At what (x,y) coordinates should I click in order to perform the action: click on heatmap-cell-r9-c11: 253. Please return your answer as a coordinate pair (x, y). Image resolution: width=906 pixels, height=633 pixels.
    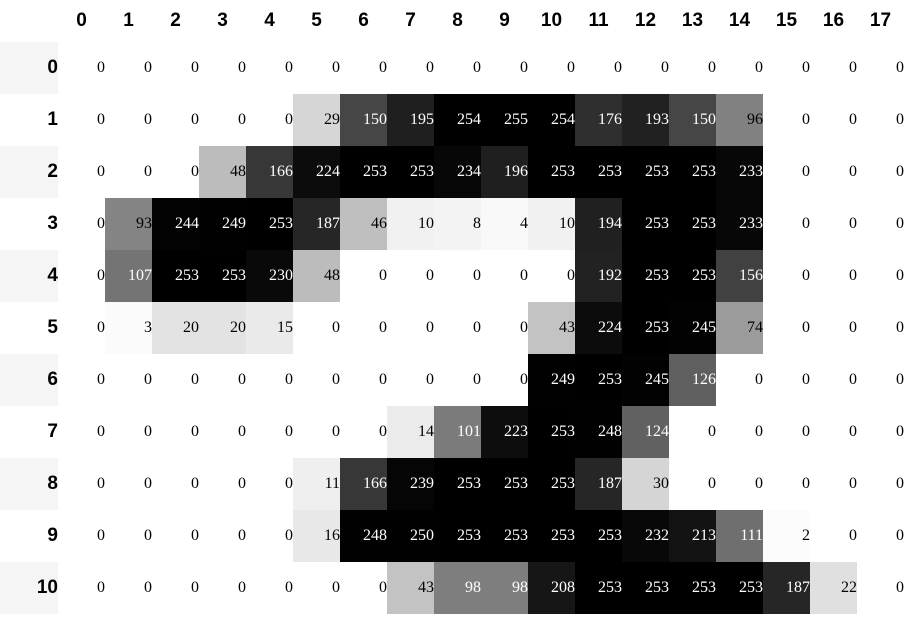
    Looking at the image, I should click on (598, 536).